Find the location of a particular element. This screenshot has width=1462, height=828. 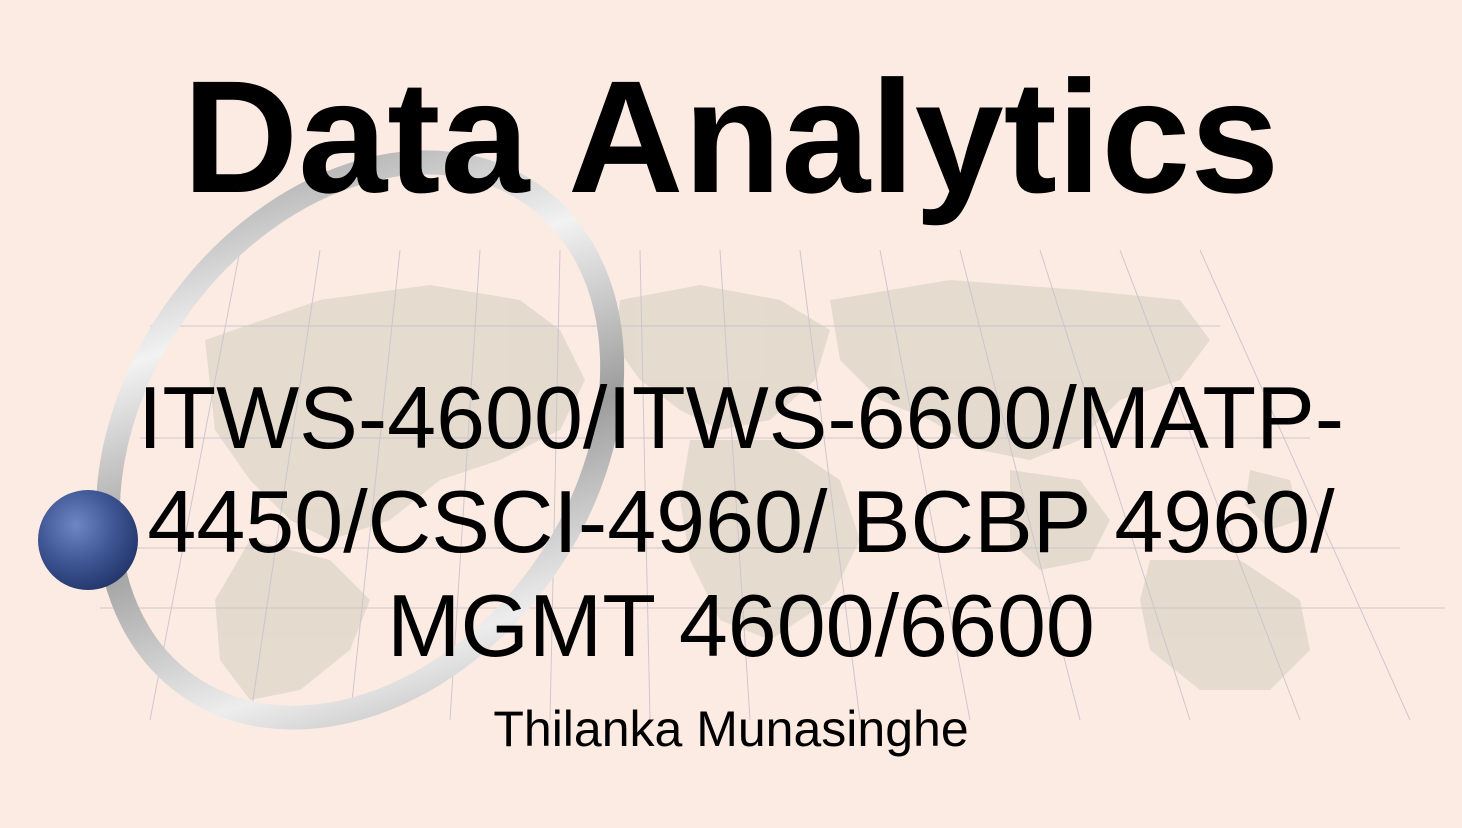

blue-sphere is located at coordinates (88, 540).